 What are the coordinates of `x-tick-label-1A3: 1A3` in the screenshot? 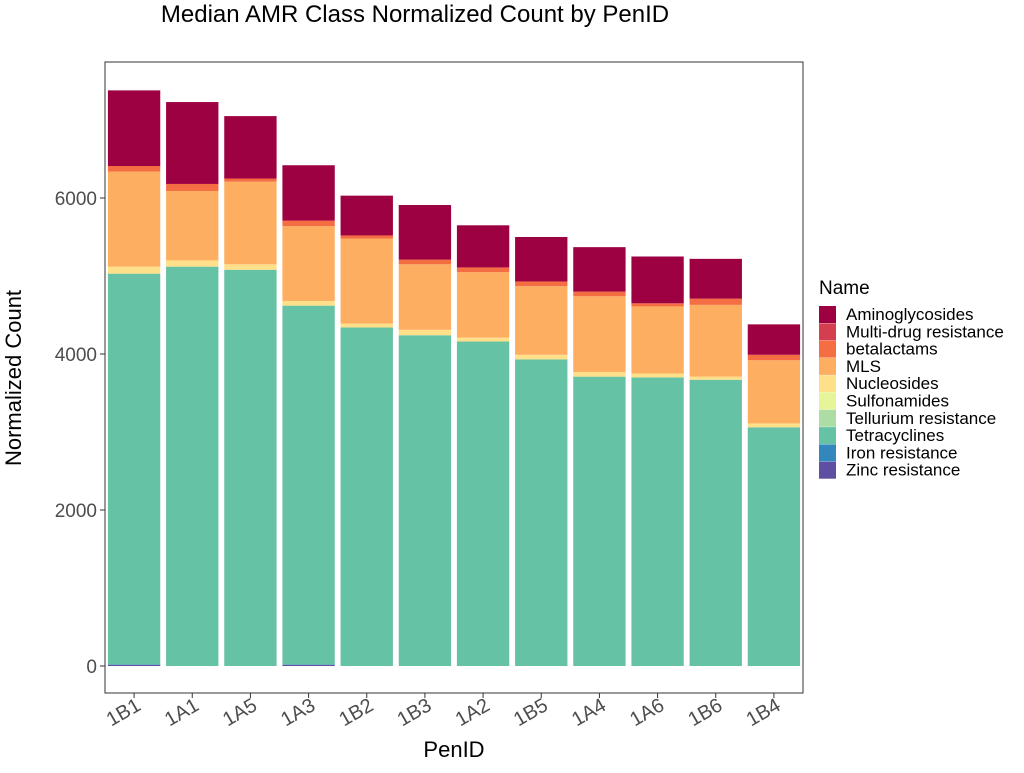 It's located at (298, 712).